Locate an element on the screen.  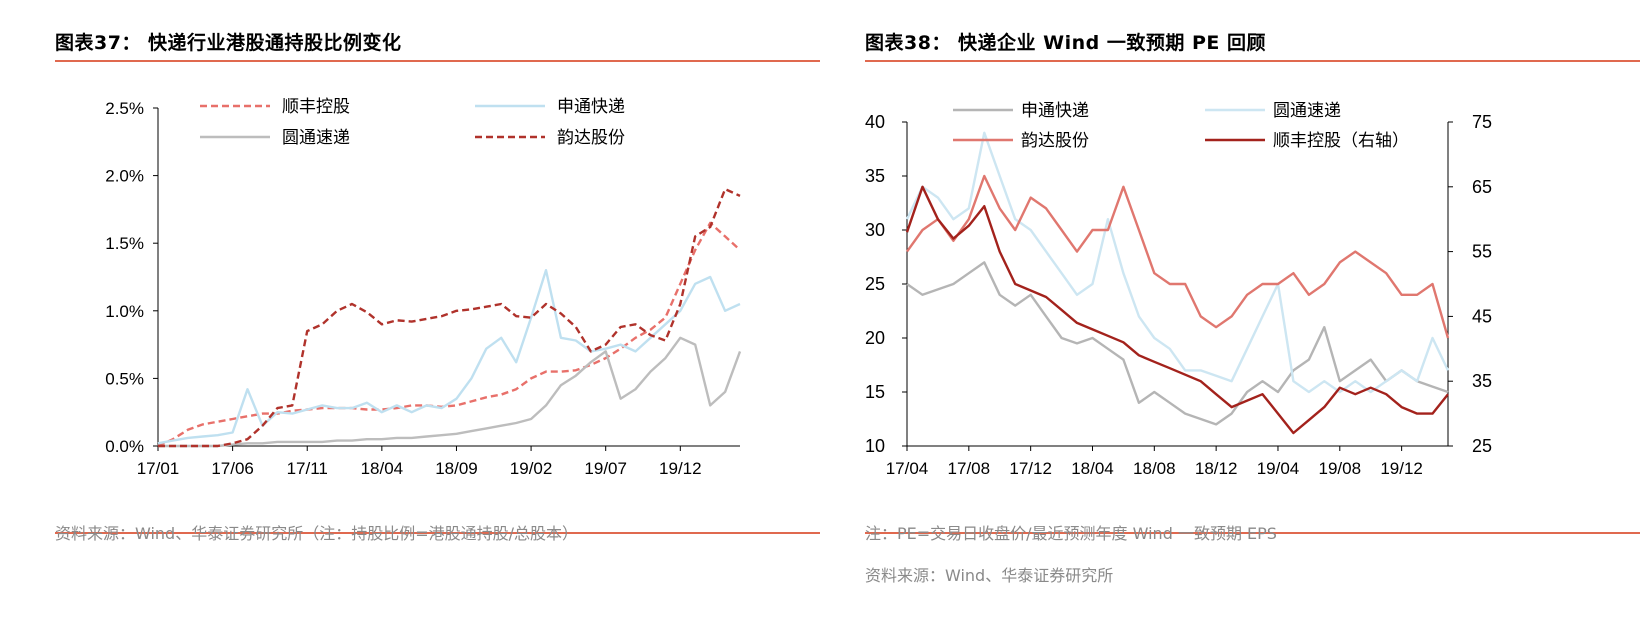
x-tick-label: 17/08 is located at coordinates (969, 468).